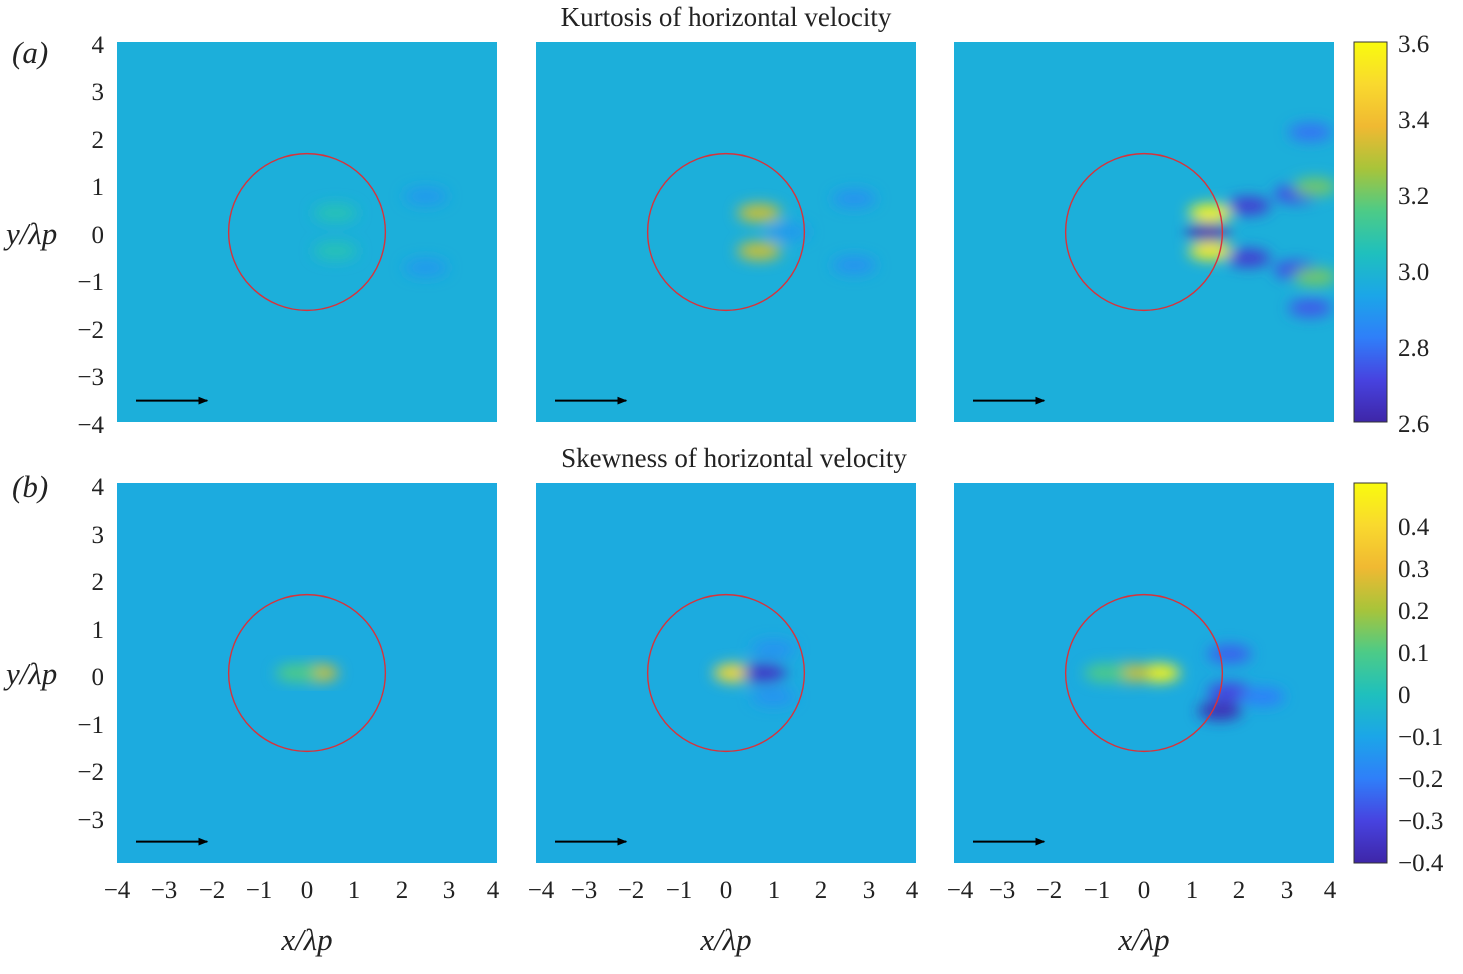  I want to click on colorbar-tick-label: 3.2, so click(1413, 196).